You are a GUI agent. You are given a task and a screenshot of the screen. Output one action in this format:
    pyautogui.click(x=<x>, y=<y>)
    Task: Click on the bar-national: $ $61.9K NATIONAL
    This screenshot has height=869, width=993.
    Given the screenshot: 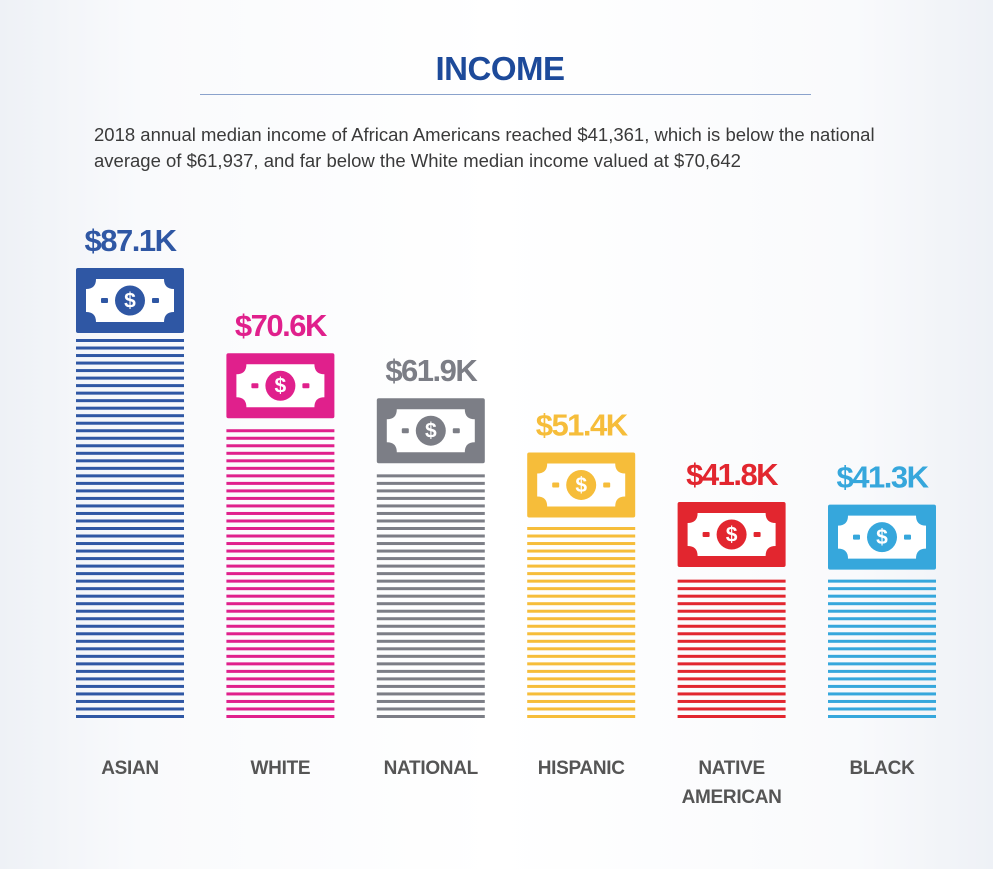 What is the action you would take?
    pyautogui.click(x=430, y=566)
    